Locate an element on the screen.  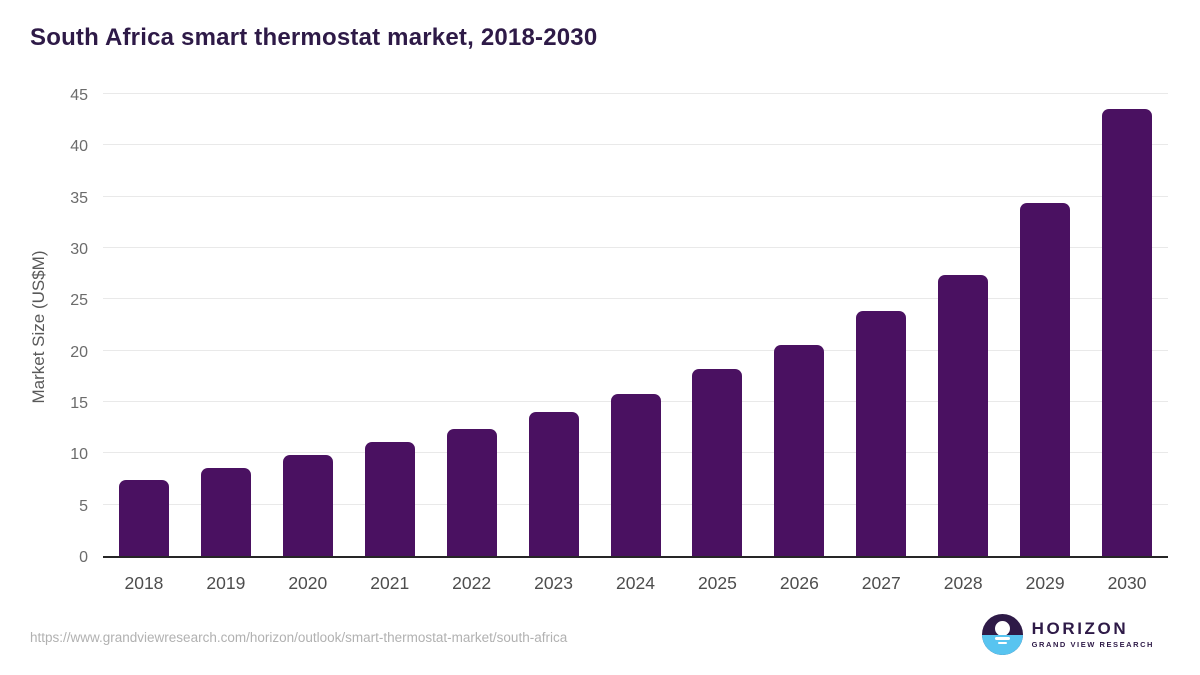
logo-text: HORIZON GRAND VIEW RESEARCH is located at coordinates (1092, 634).